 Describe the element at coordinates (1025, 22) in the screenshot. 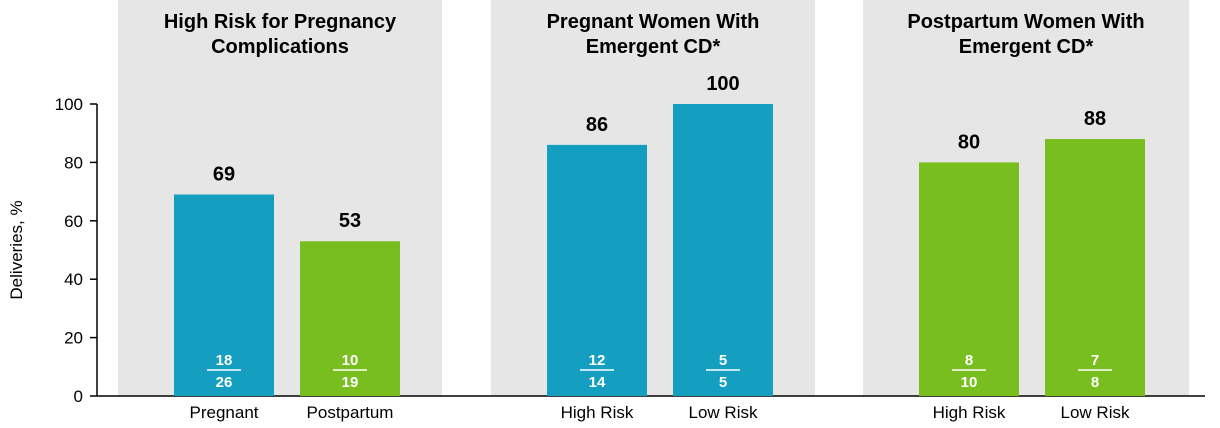

I see `panel-title: Postpartum Women With` at that location.